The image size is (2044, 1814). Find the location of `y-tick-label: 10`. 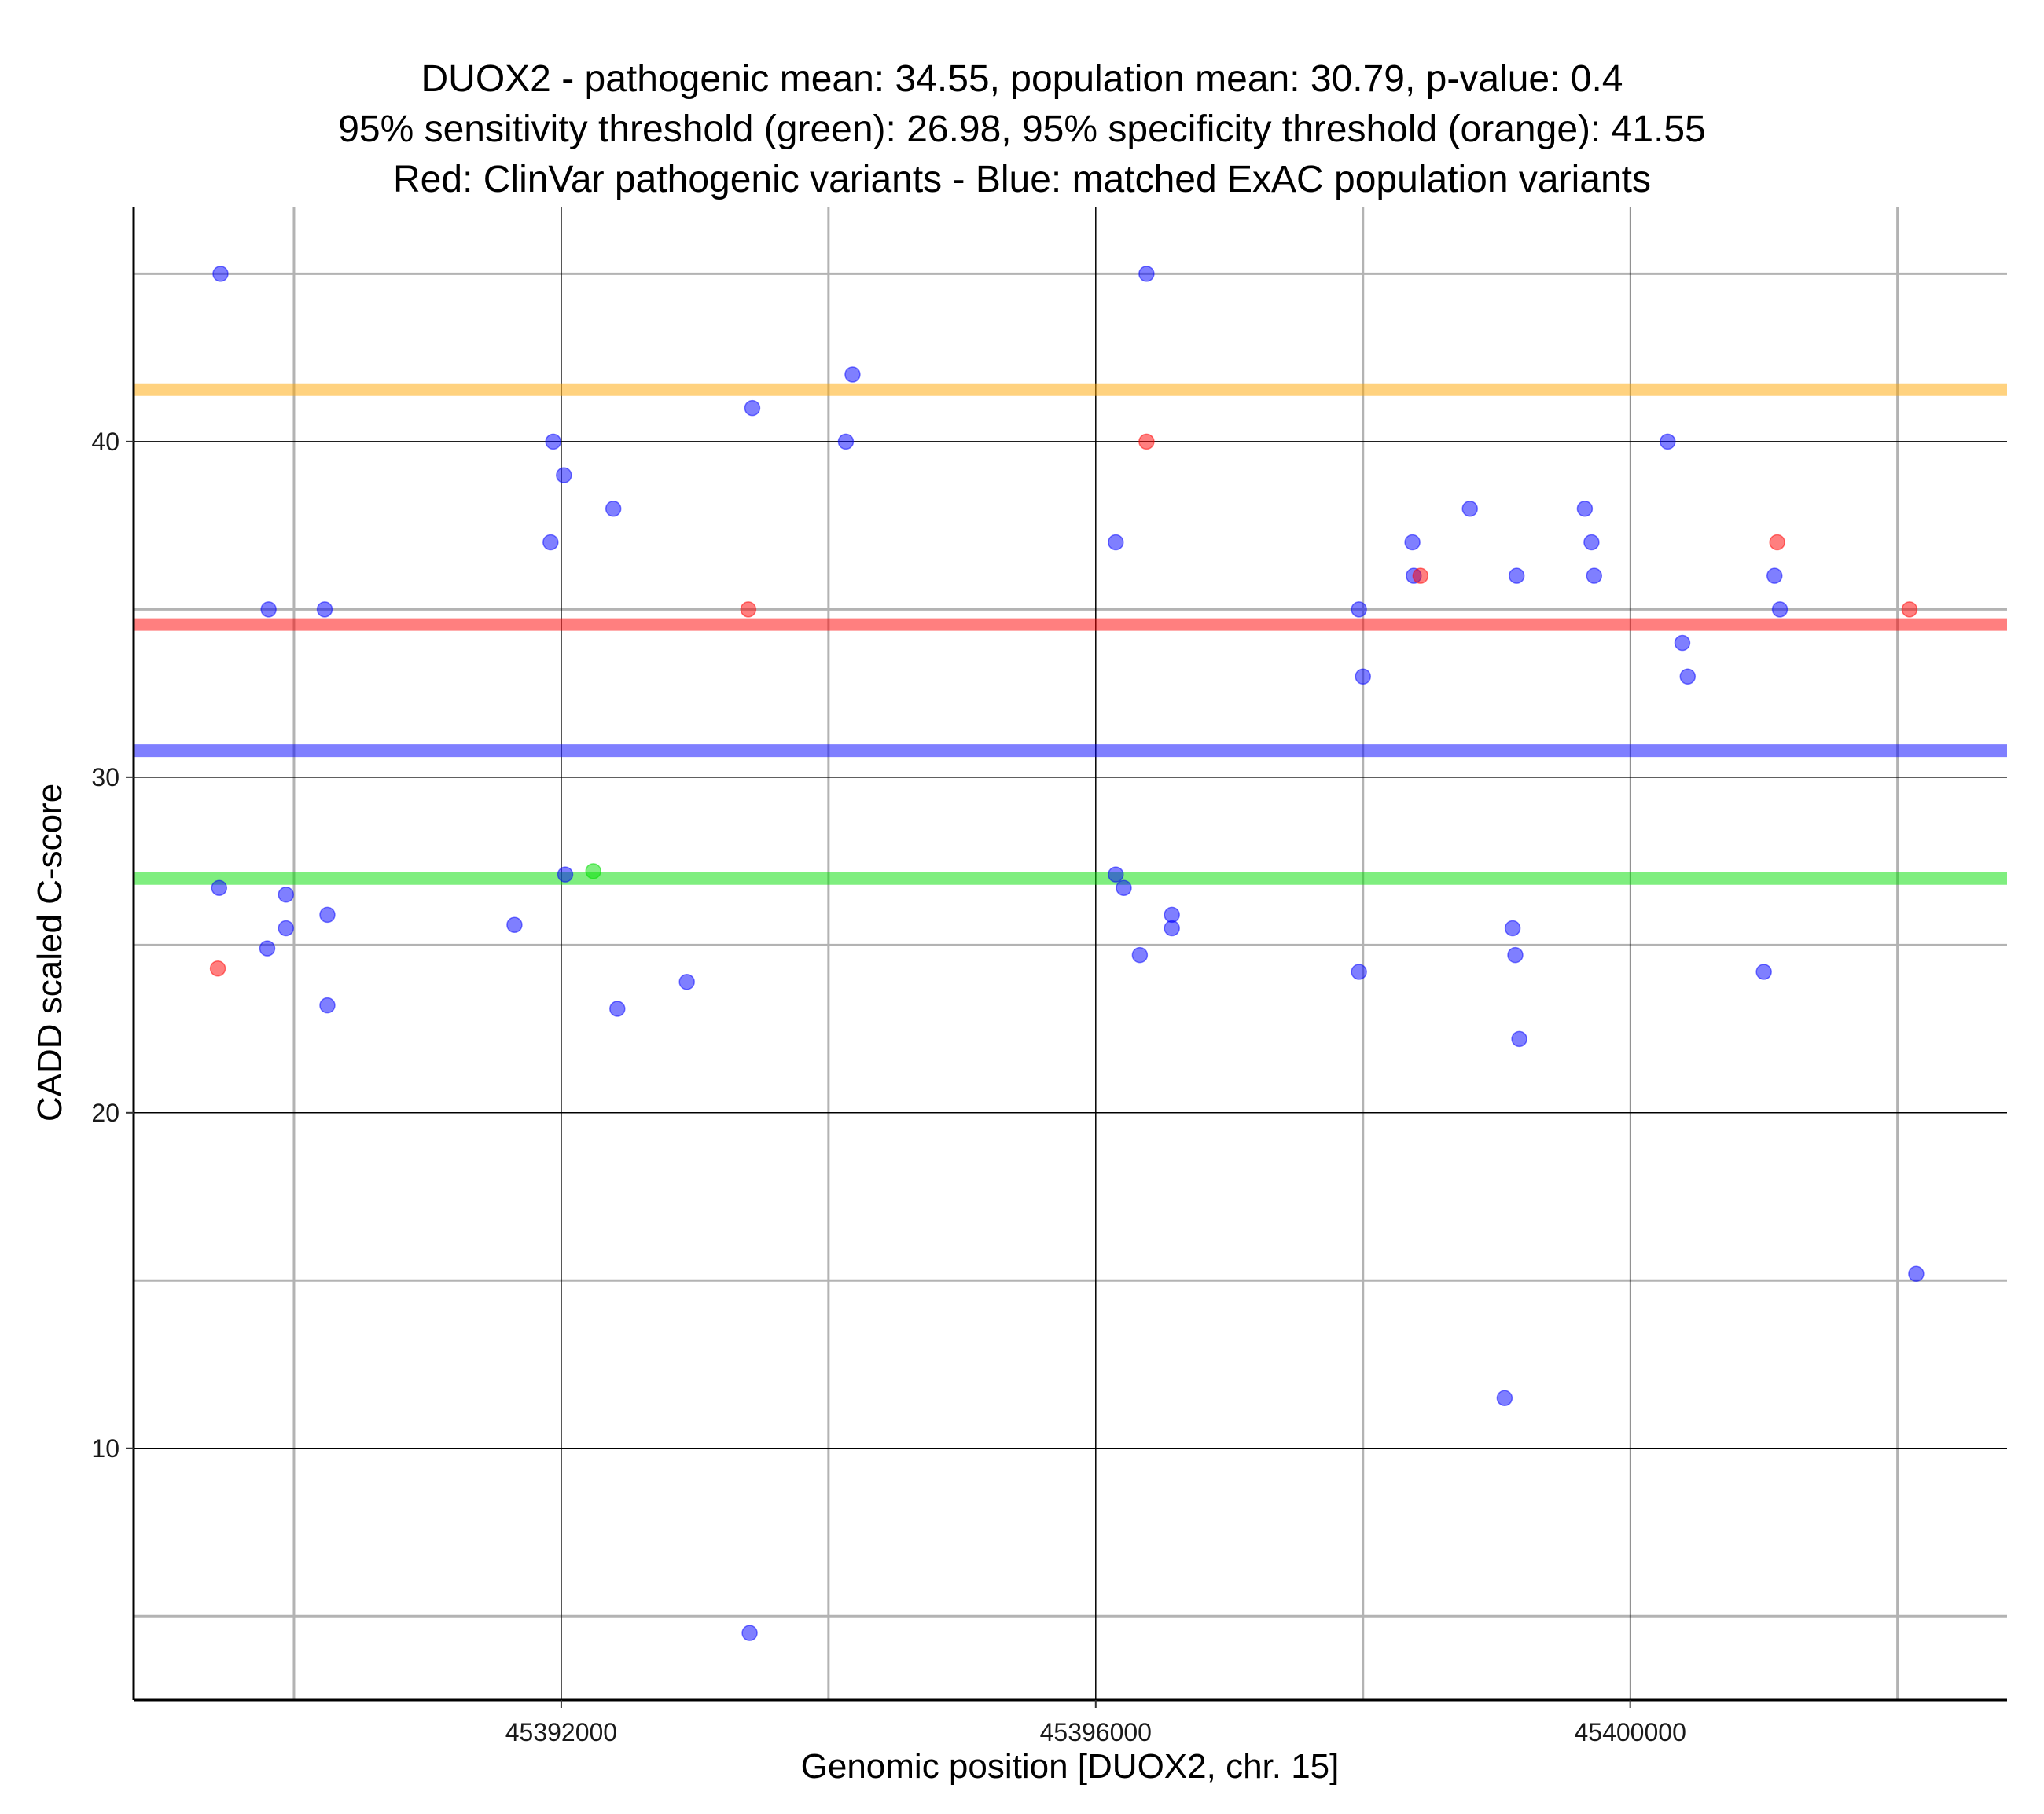

y-tick-label: 10 is located at coordinates (105, 1448).